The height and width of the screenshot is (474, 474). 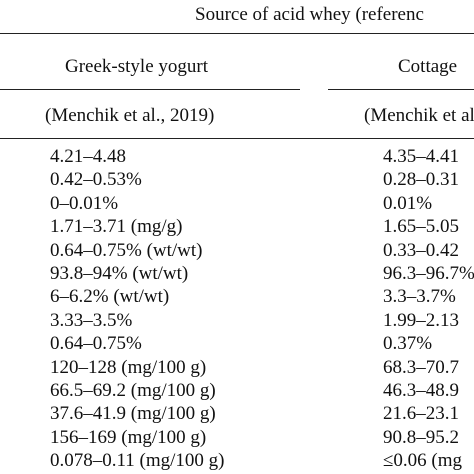 What do you see at coordinates (133, 414) in the screenshot?
I see `table-cell: 37.6–41.9 (mg/100 g)` at bounding box center [133, 414].